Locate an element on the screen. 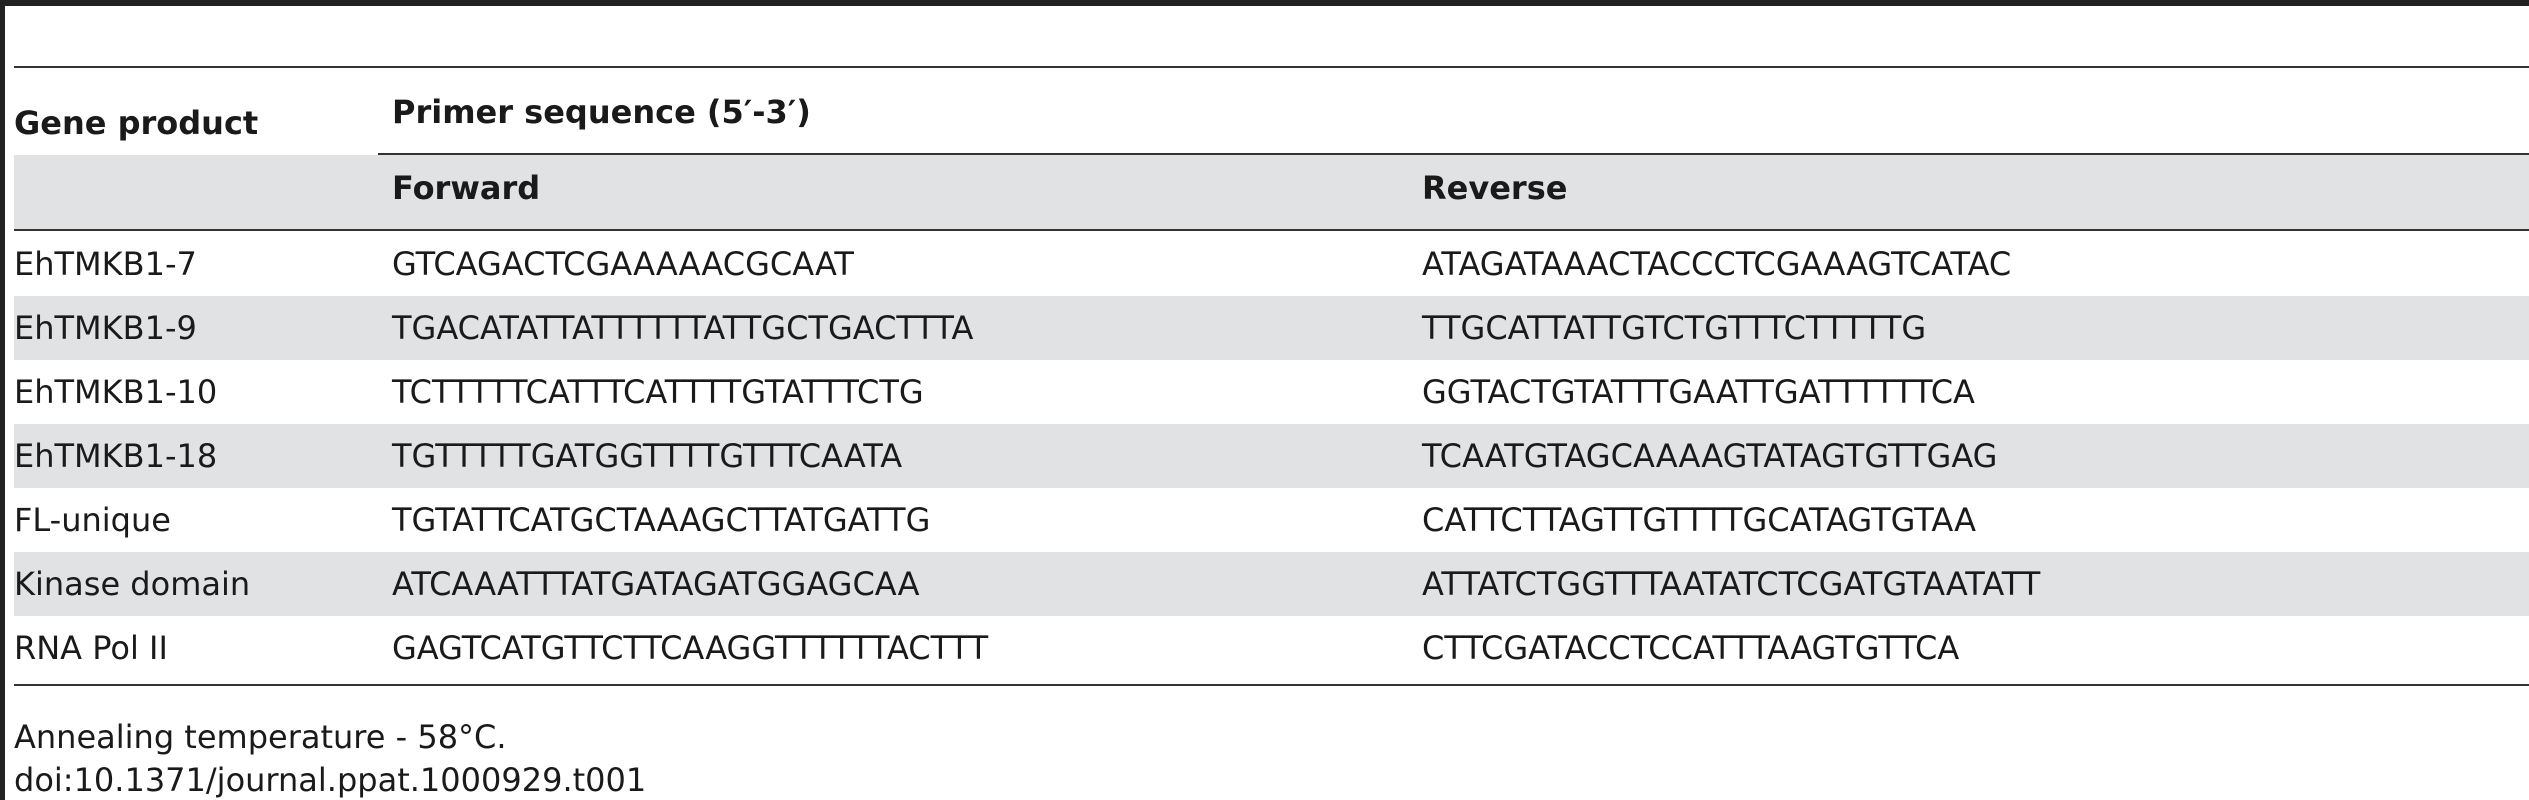 Image resolution: width=2529 pixels, height=800 pixels. table-top-rule is located at coordinates (1271, 67).